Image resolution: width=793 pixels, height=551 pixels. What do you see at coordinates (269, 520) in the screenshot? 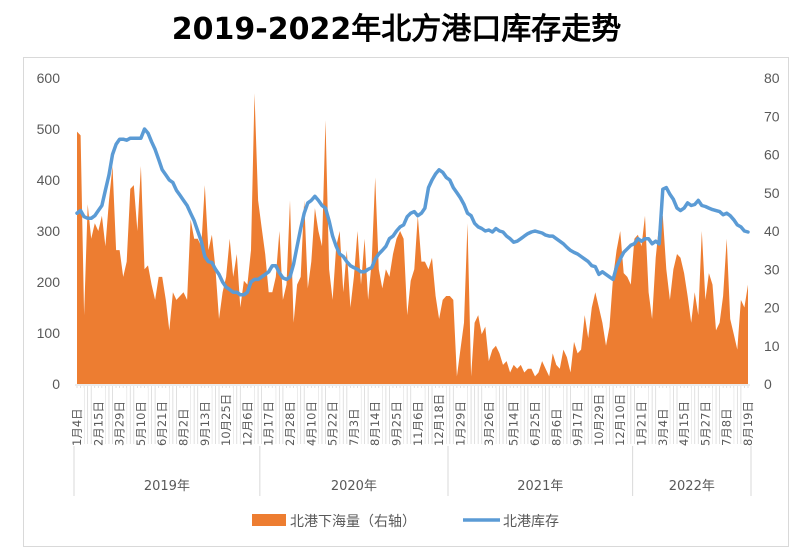
I see `legend-area-swatch` at bounding box center [269, 520].